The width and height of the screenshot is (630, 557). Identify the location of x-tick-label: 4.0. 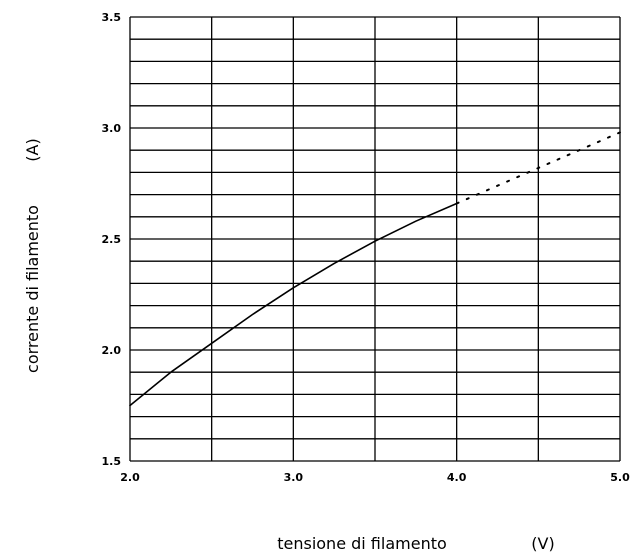
(457, 477).